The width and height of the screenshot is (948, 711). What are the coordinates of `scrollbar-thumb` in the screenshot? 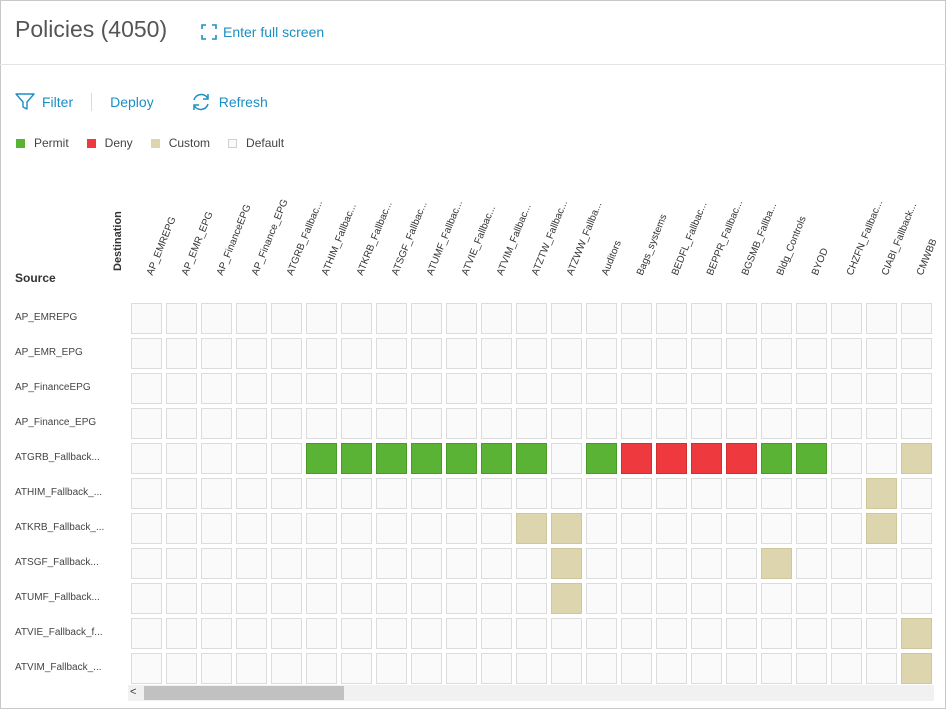 It's located at (244, 693).